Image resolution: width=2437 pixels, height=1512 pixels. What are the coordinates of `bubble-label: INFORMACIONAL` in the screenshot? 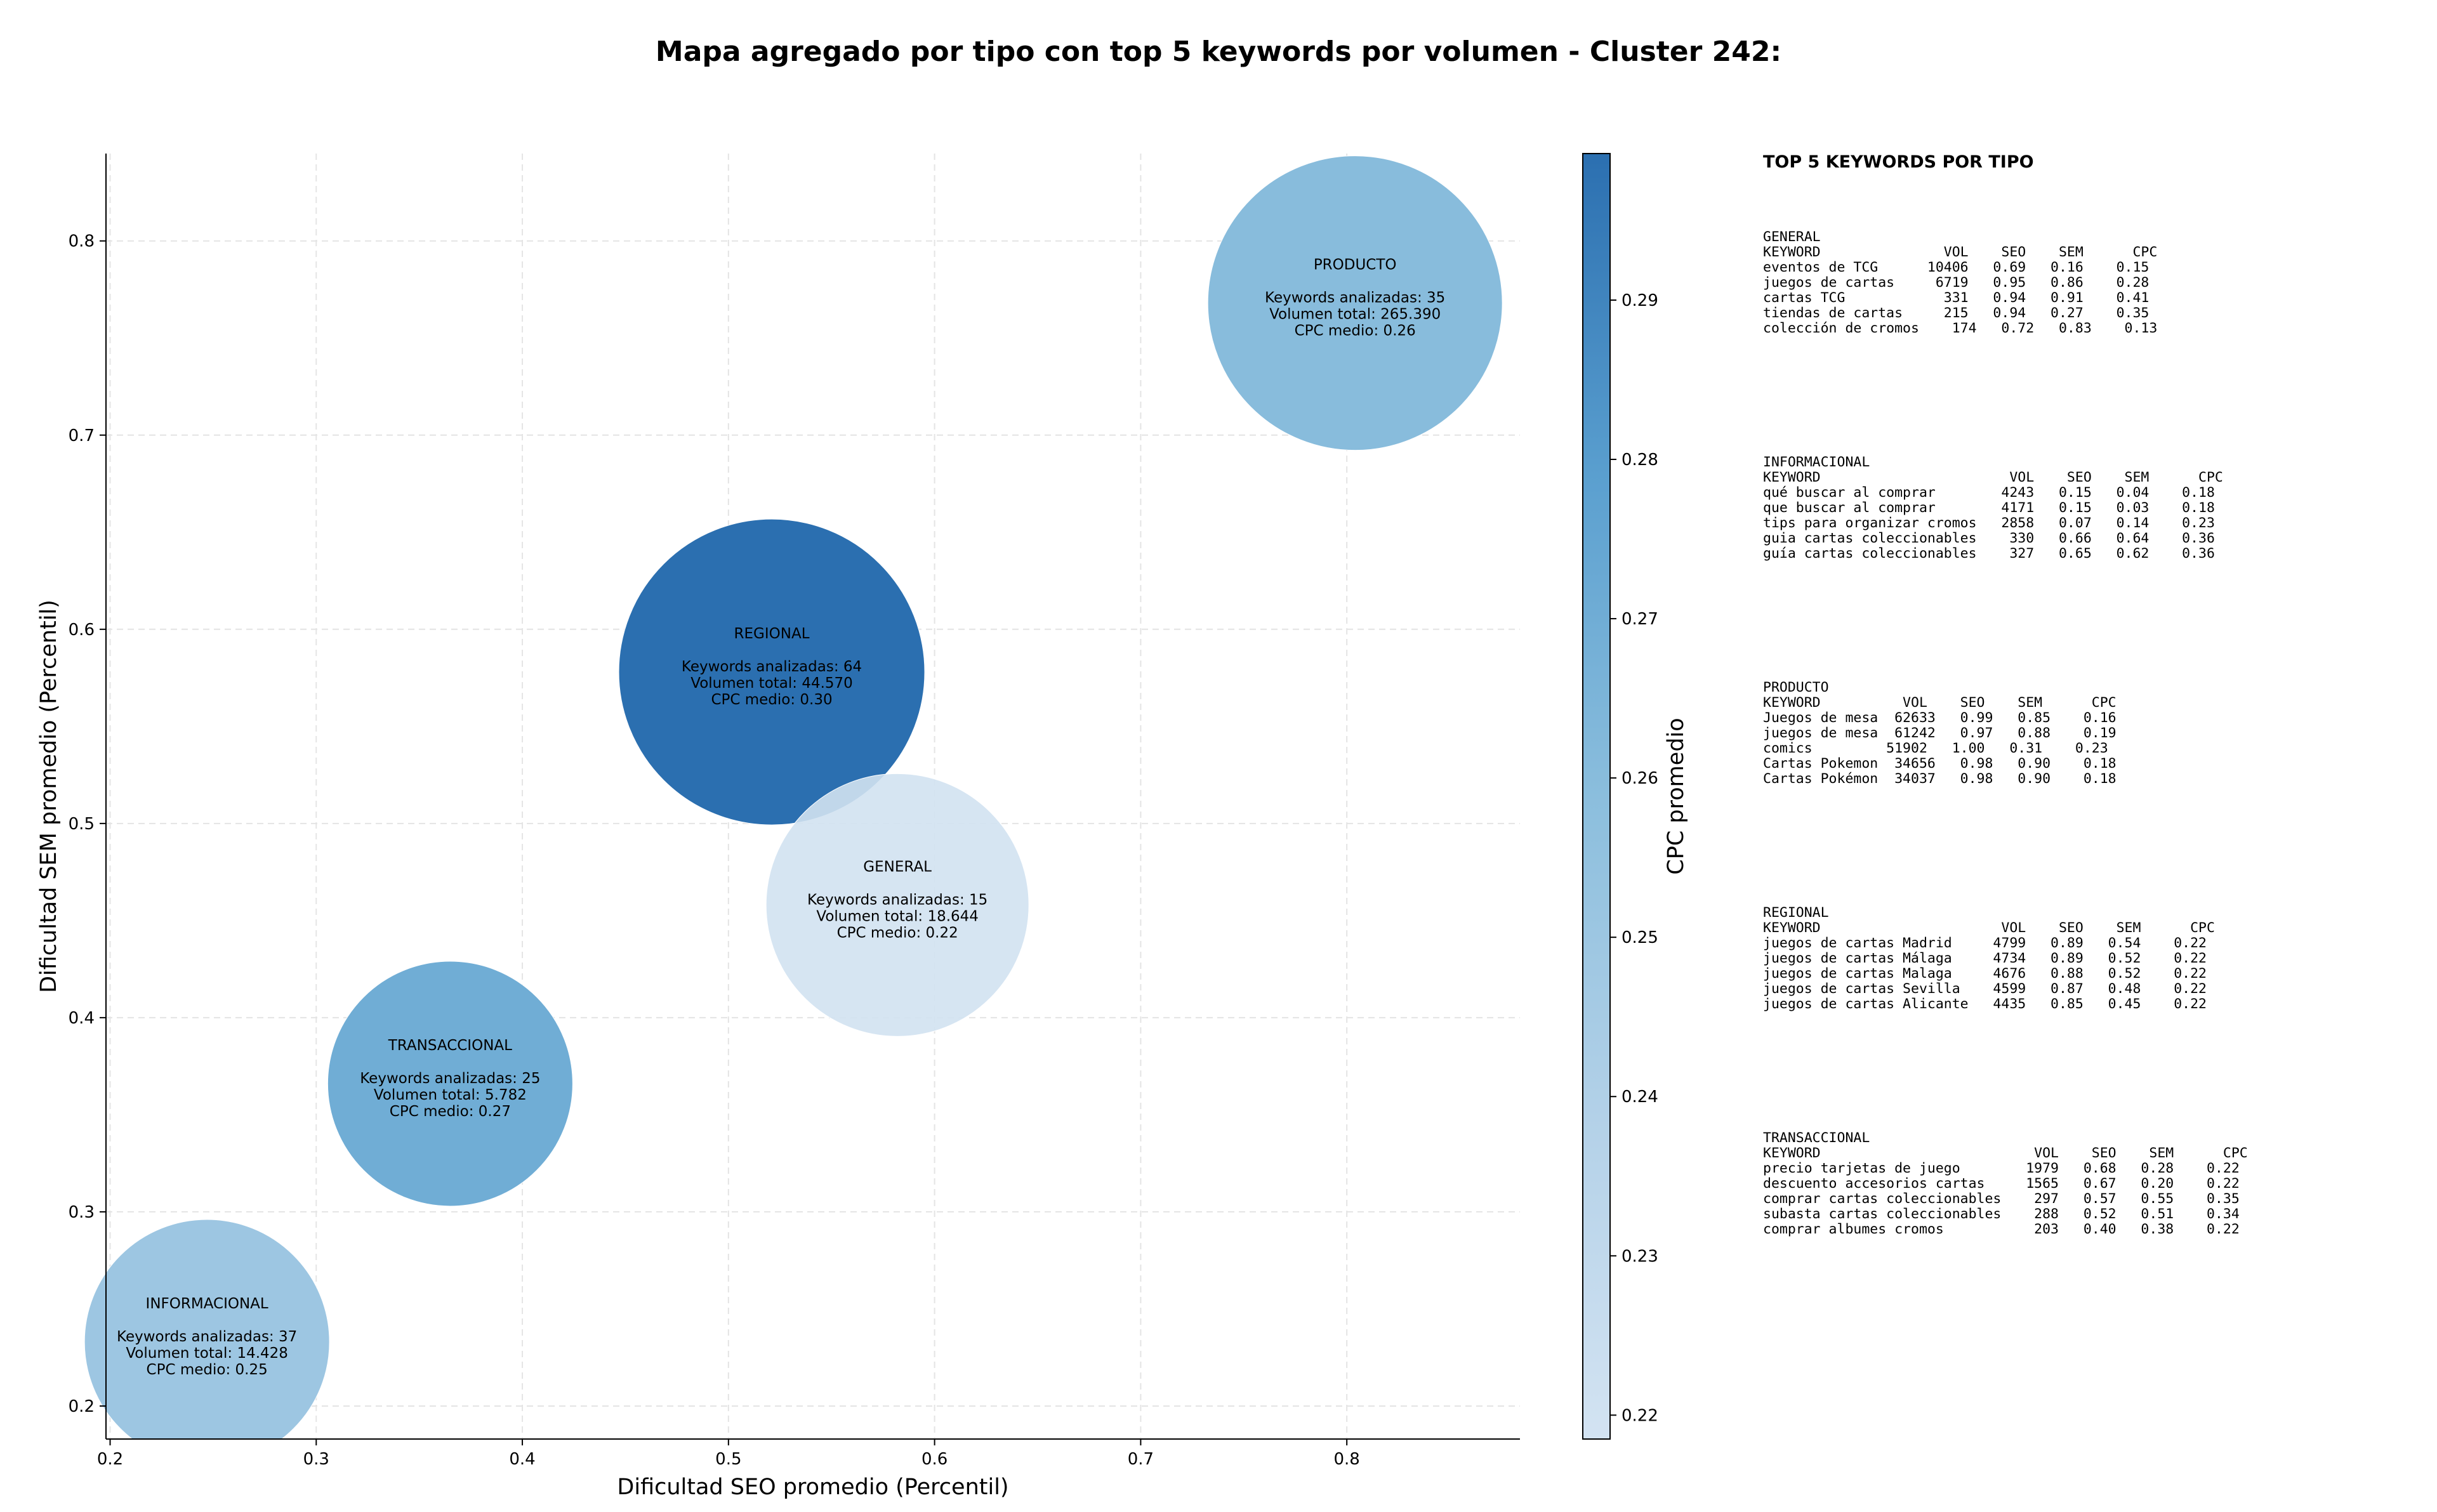 It's located at (207, 1304).